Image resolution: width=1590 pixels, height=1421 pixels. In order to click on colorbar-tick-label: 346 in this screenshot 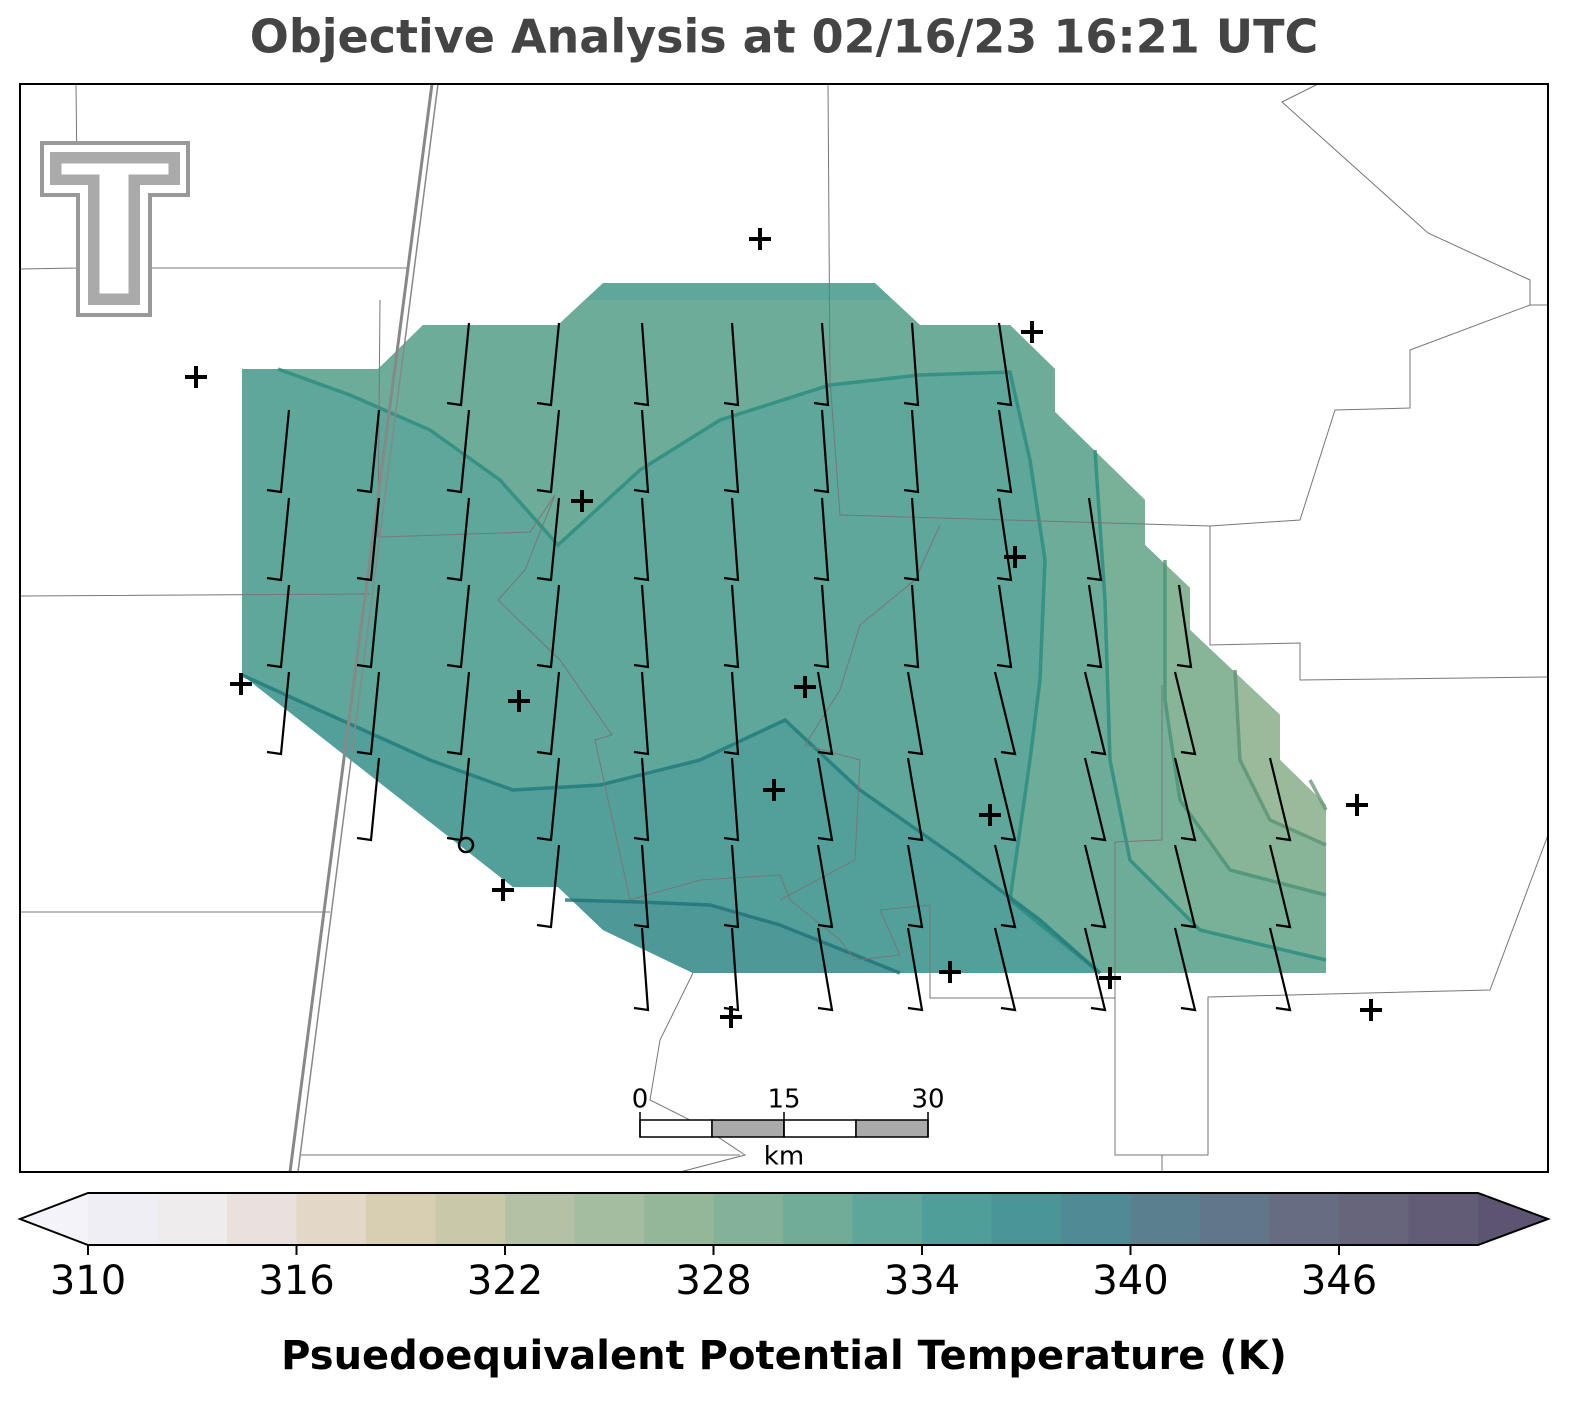, I will do `click(1339, 1281)`.